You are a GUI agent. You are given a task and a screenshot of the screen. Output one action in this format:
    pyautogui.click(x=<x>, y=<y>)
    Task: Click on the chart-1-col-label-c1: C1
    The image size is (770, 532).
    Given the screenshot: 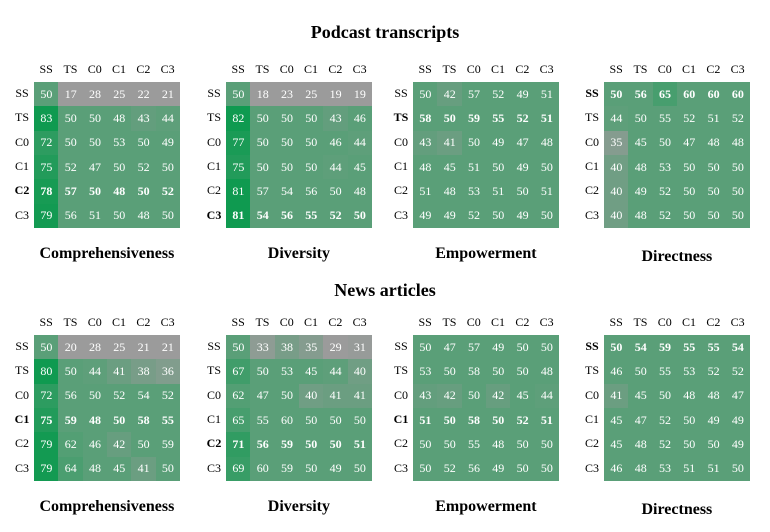 What is the action you would take?
    pyautogui.click(x=311, y=69)
    